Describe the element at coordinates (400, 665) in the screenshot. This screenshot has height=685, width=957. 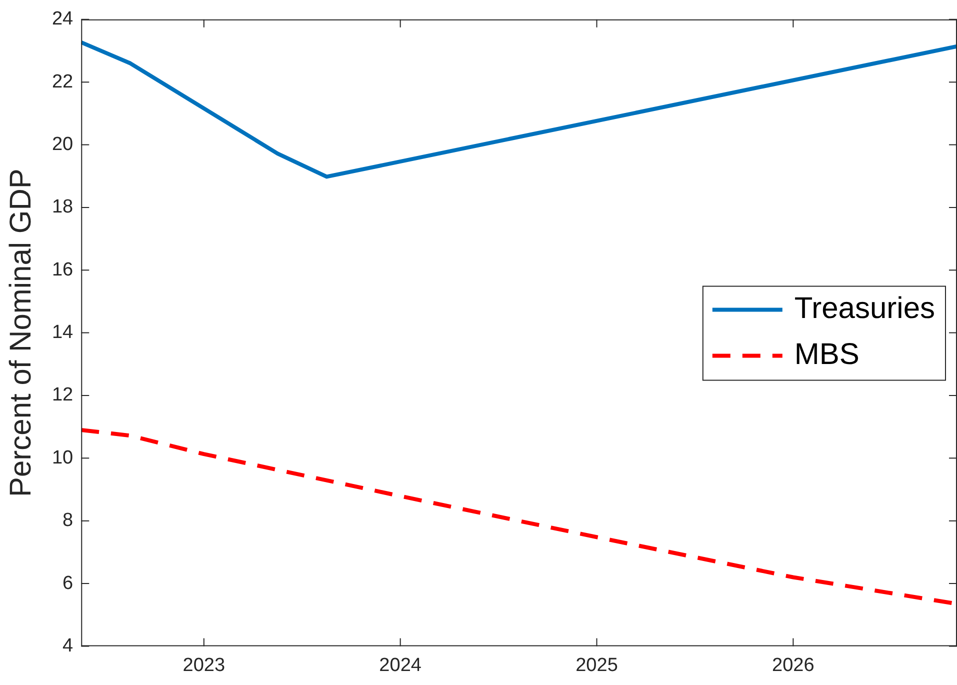
I see `x-tick-label: 2024` at that location.